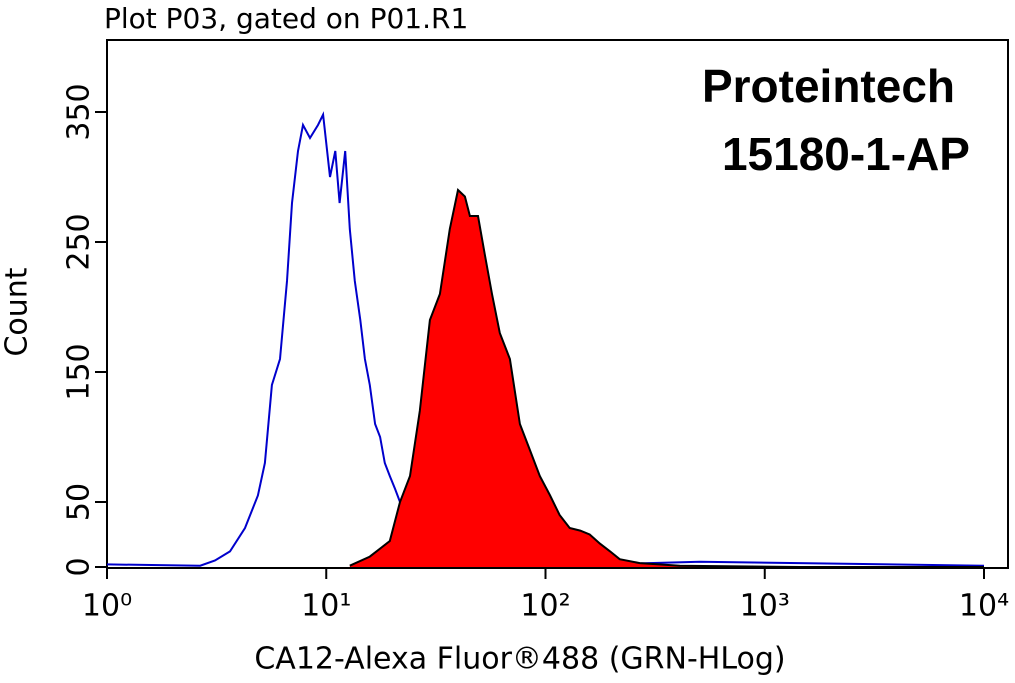 This screenshot has height=683, width=1015. I want to click on x-tick-label: 10¹, so click(326, 606).